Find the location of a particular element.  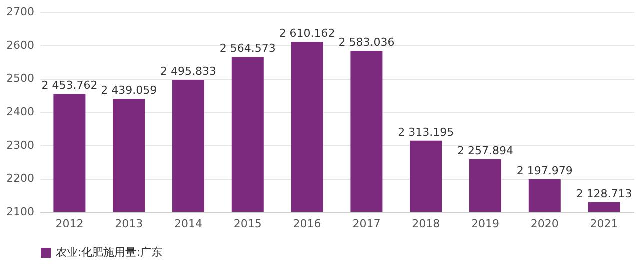

y-tick-label: 2700 is located at coordinates (20, 12).